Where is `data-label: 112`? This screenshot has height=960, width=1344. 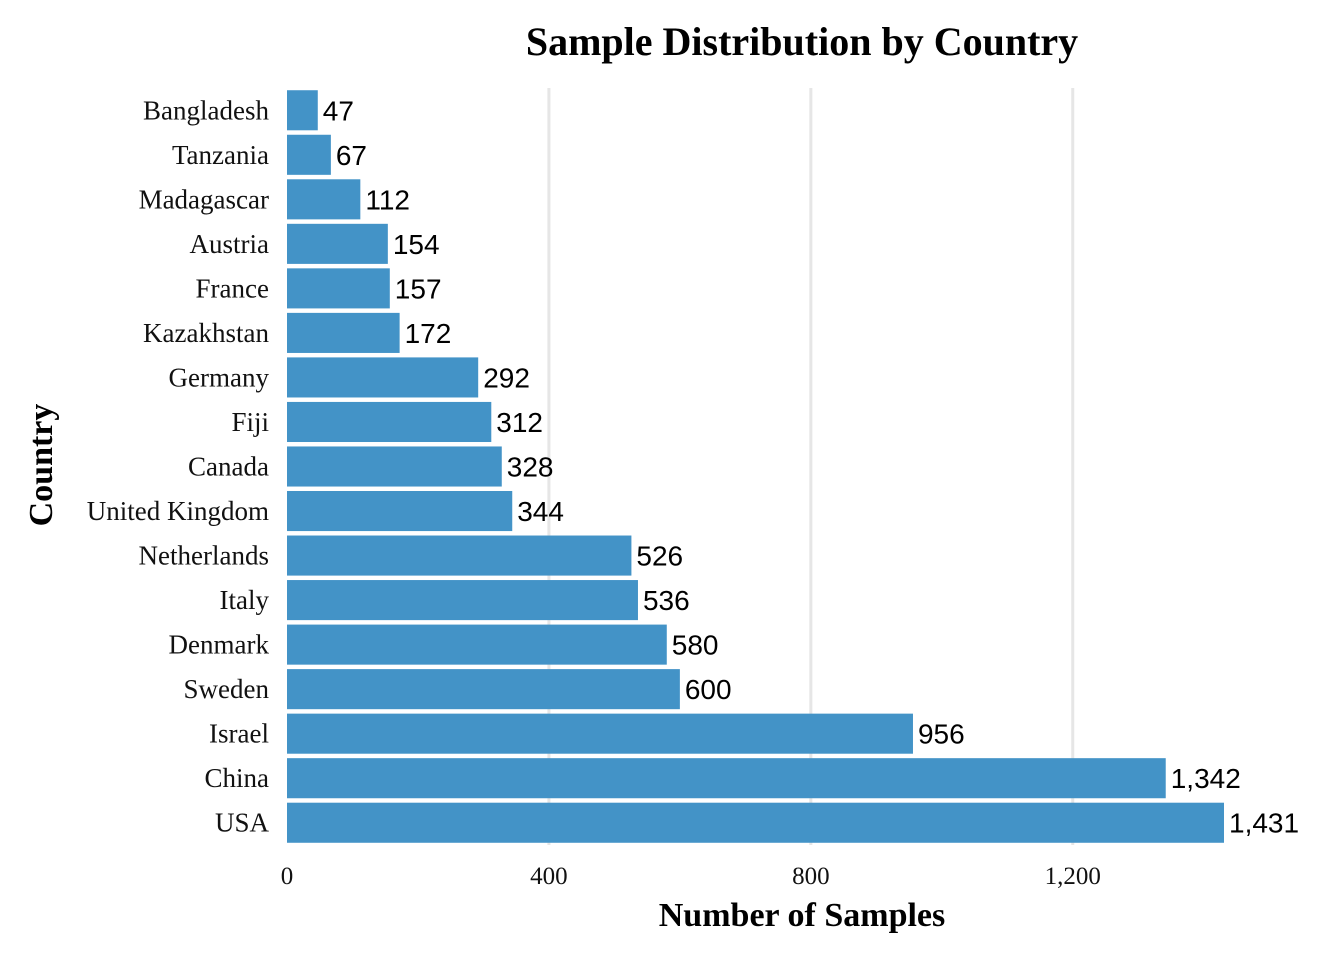 data-label: 112 is located at coordinates (387, 199).